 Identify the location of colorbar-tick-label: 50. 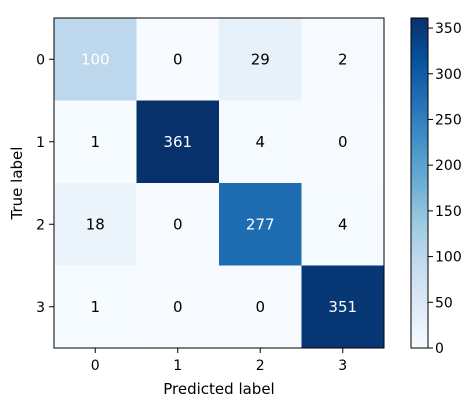
(444, 303).